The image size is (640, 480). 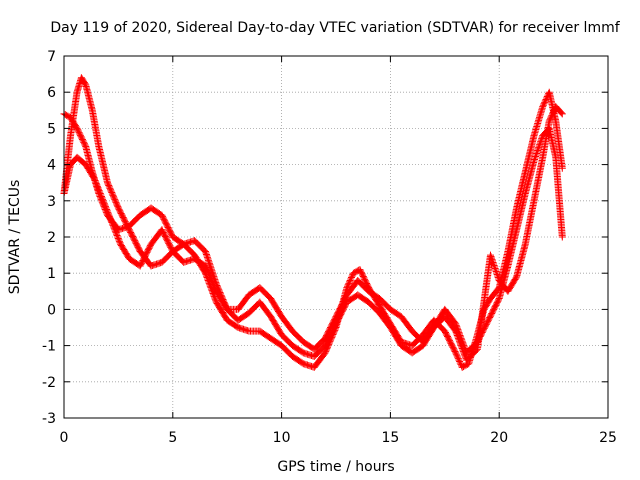 I want to click on x-tick-label: 15, so click(x=390, y=438).